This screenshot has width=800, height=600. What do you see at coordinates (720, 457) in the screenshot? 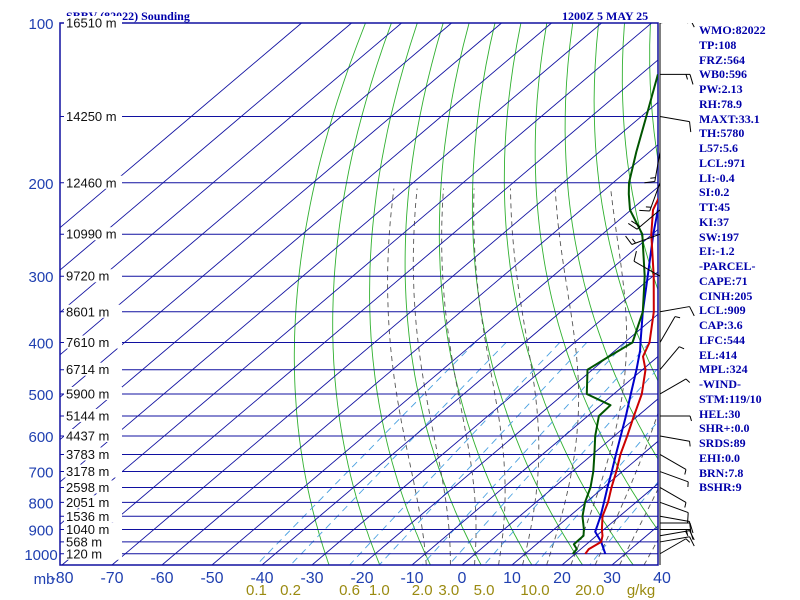
I see `index-item: EHI:0.0` at bounding box center [720, 457].